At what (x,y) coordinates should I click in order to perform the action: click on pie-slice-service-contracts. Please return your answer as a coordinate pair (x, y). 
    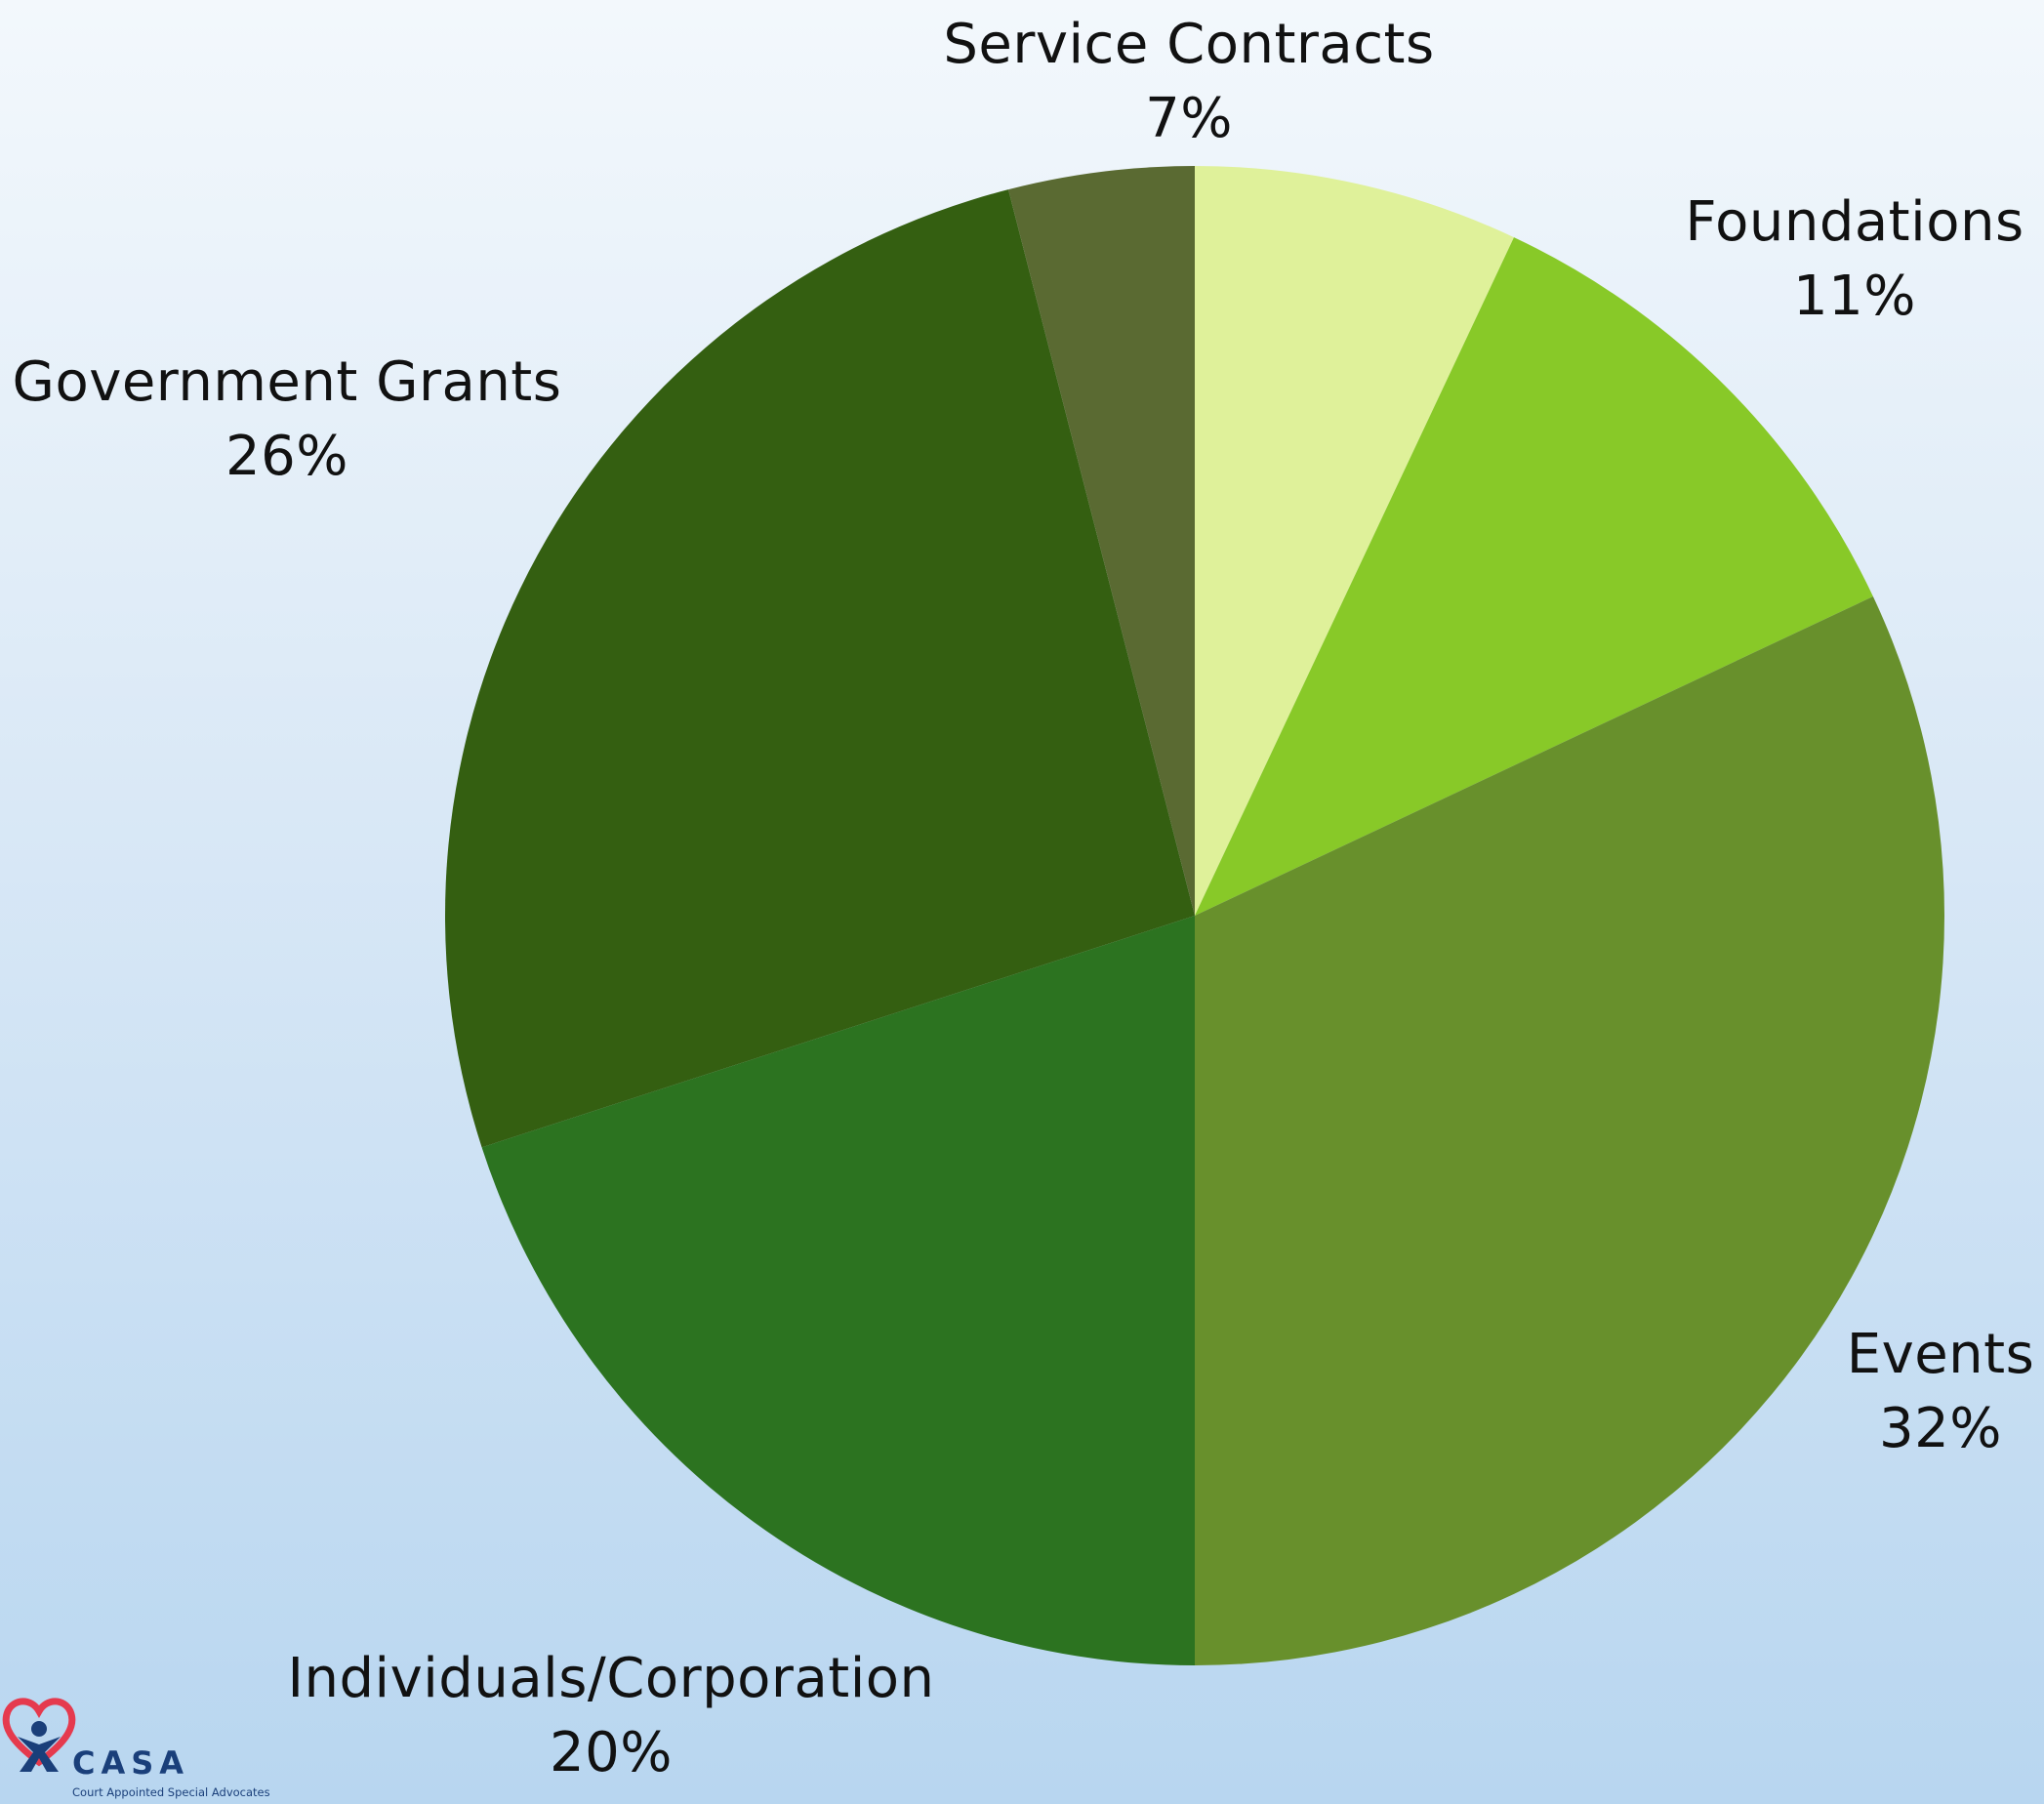
    Looking at the image, I should click on (1354, 541).